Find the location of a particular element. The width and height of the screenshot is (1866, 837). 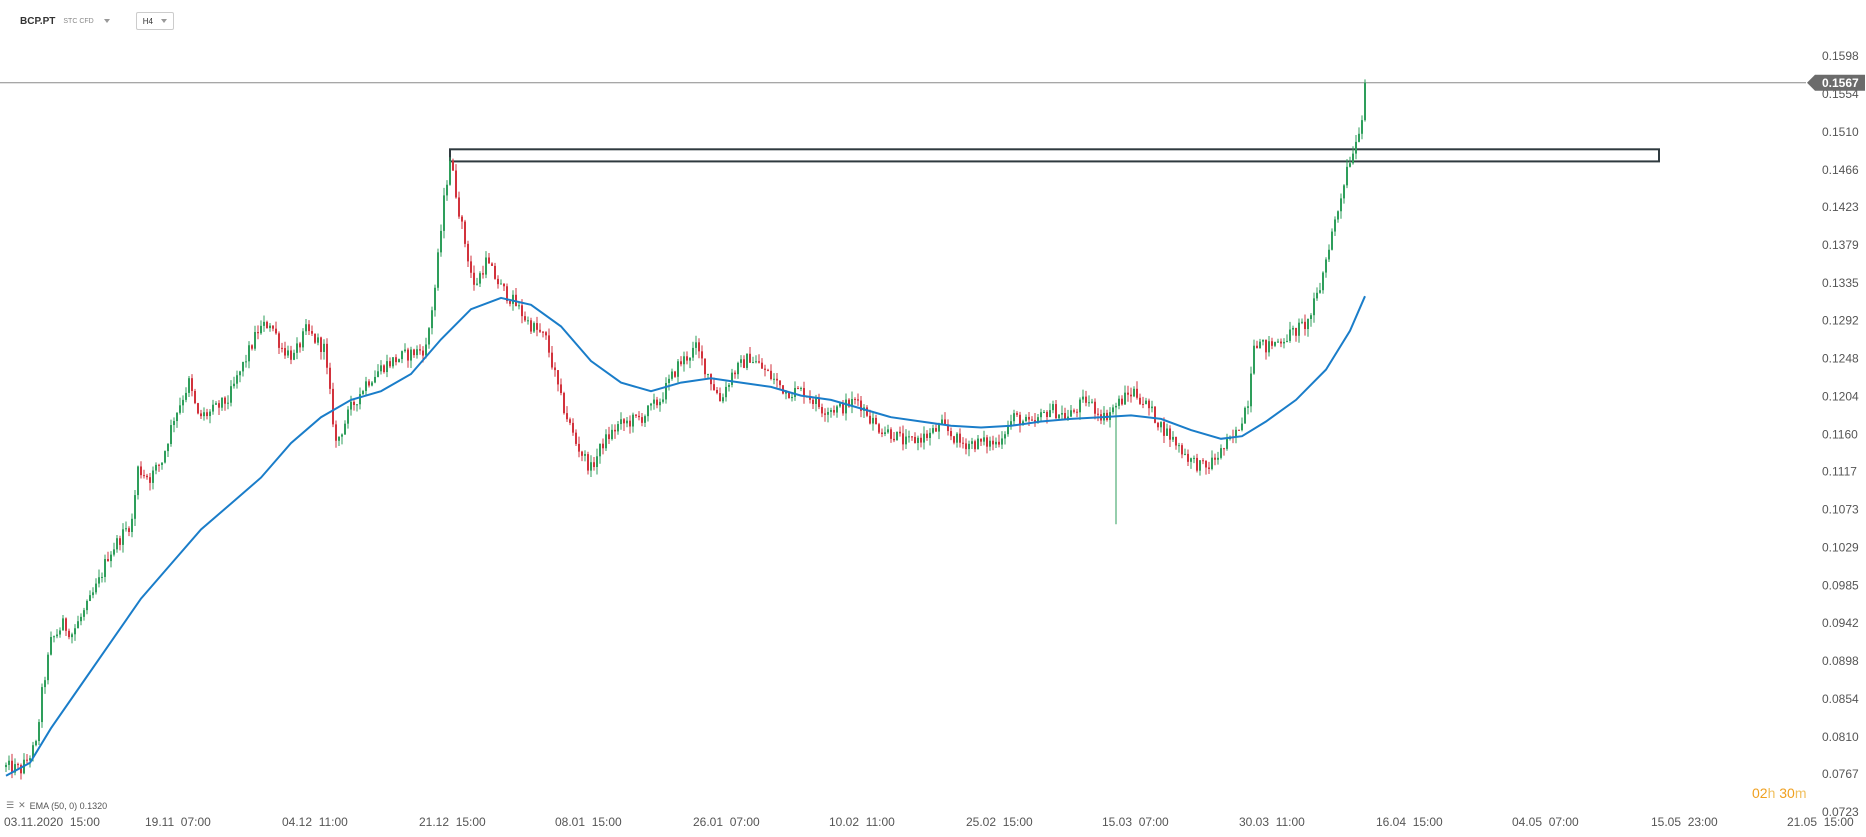

symbol-label: BCP.PT is located at coordinates (38, 21).